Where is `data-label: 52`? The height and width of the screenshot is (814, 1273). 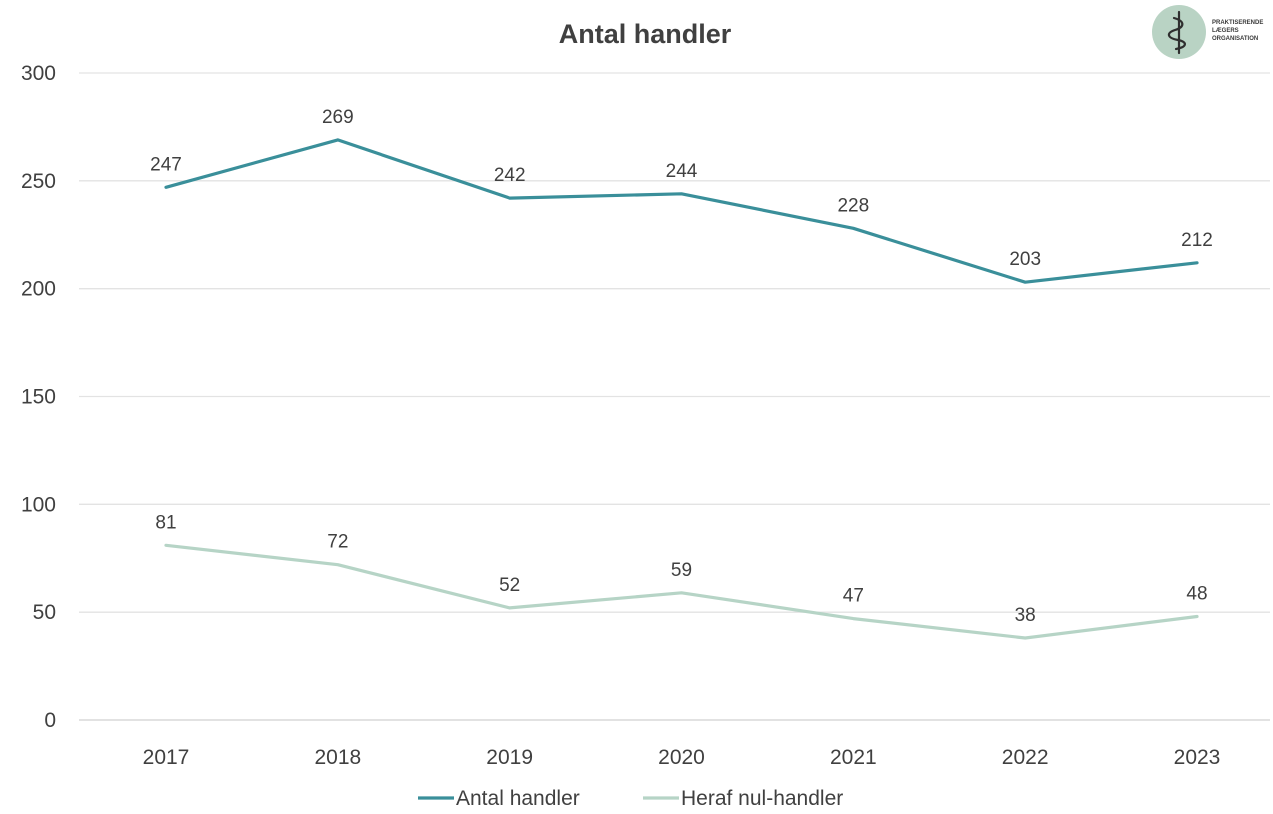
data-label: 52 is located at coordinates (509, 585).